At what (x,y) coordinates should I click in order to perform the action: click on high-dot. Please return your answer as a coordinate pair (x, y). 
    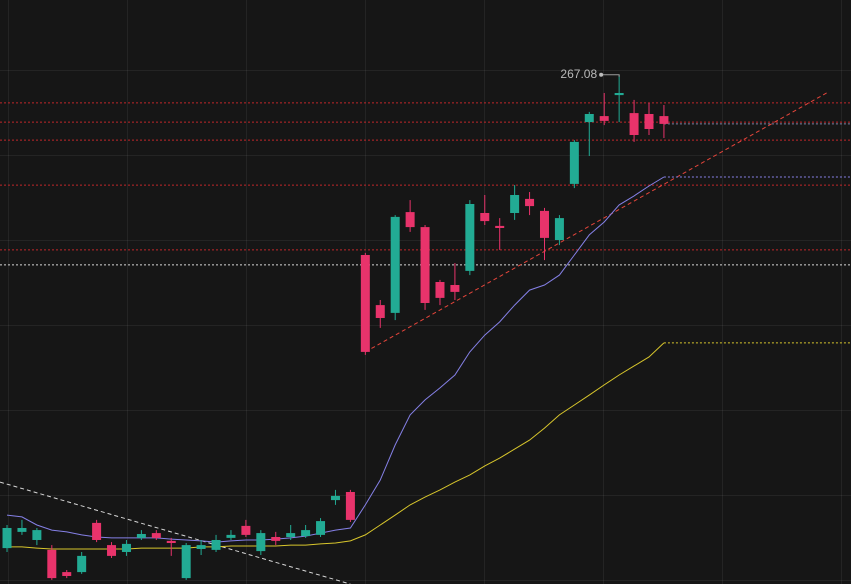
    Looking at the image, I should click on (601, 74).